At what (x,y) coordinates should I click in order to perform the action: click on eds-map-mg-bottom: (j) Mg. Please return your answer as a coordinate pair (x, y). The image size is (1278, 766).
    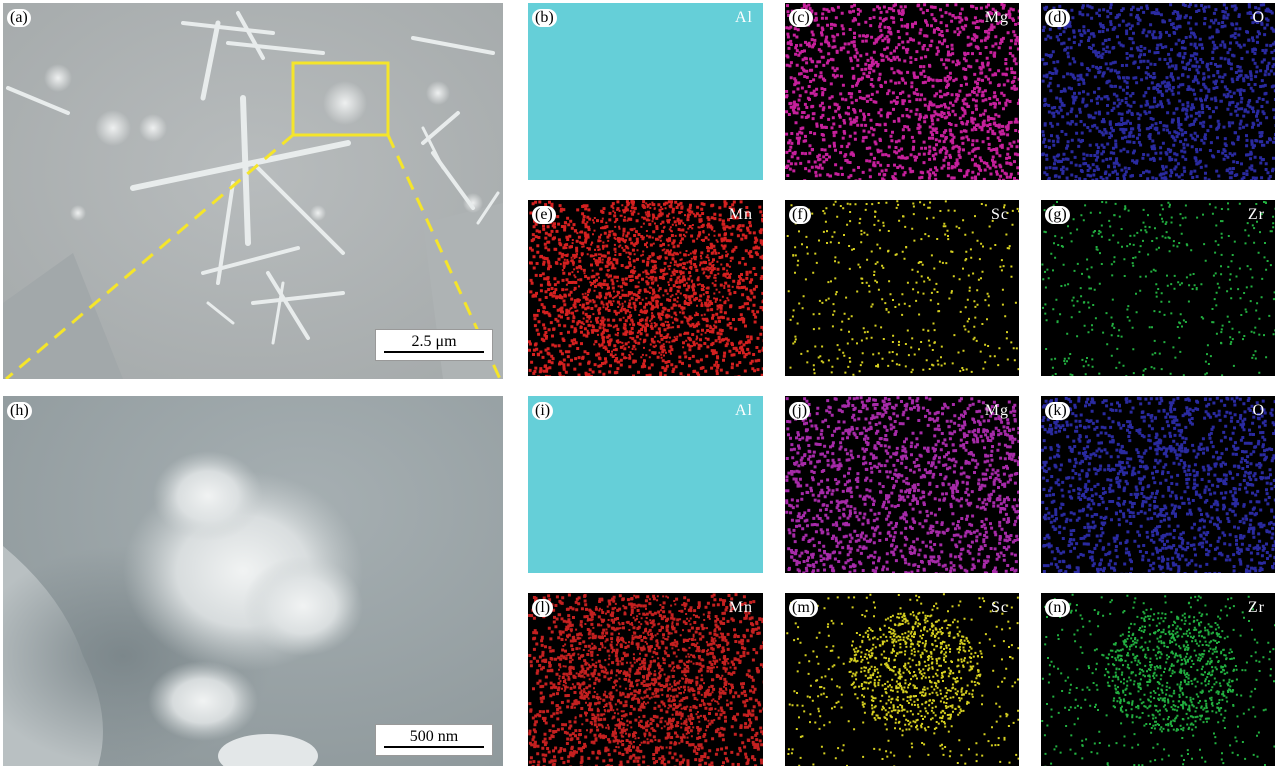
    Looking at the image, I should click on (902, 484).